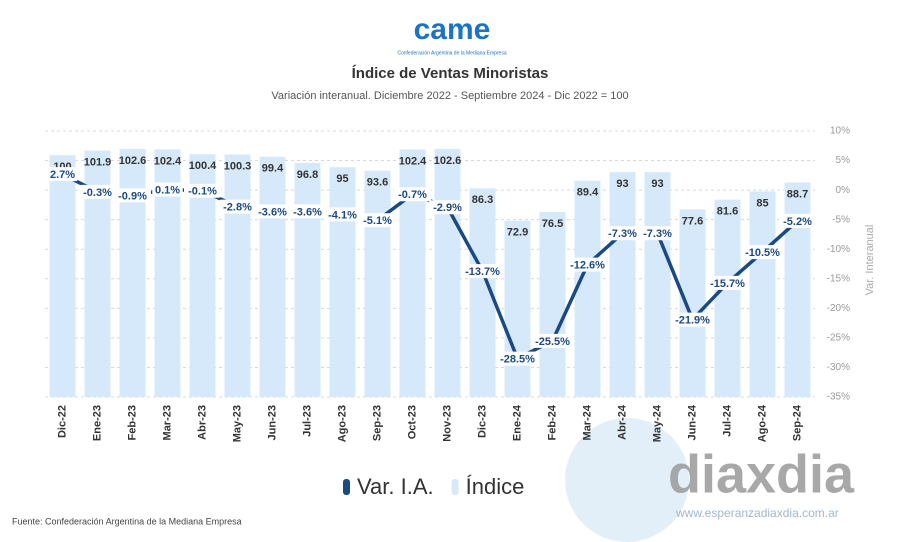 The height and width of the screenshot is (542, 900). Describe the element at coordinates (797, 222) in the screenshot. I see `line-value-label: -5.2%` at that location.